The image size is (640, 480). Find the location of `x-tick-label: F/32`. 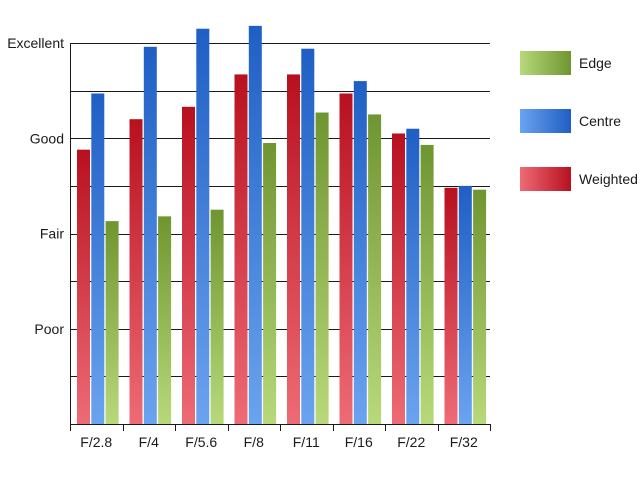

x-tick-label: F/32 is located at coordinates (464, 442).